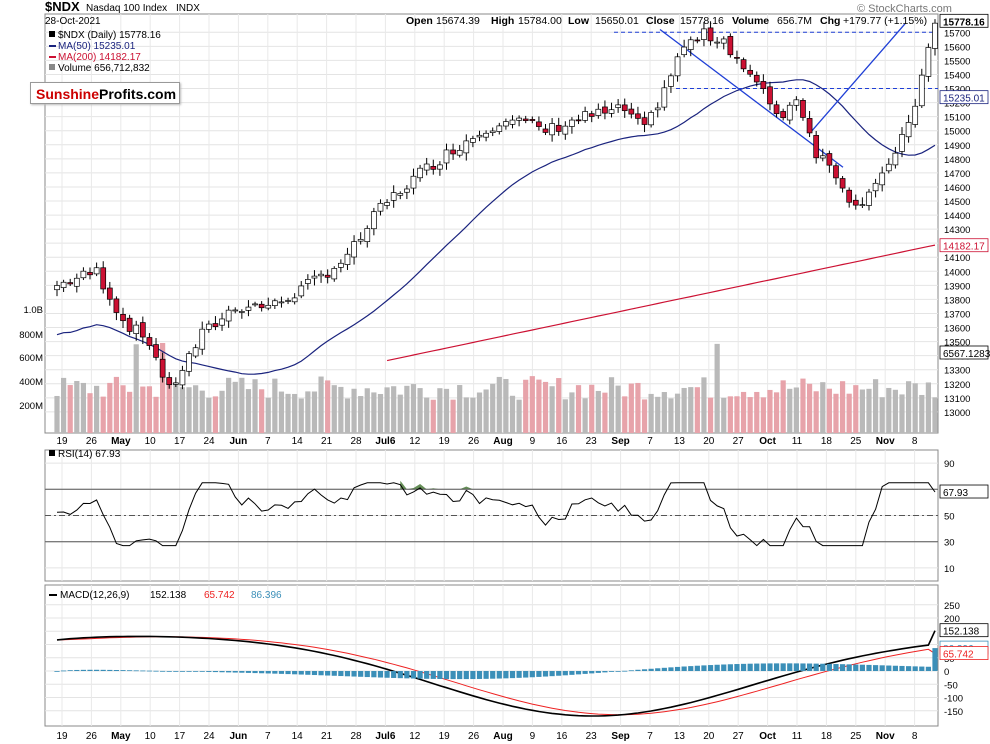 The height and width of the screenshot is (744, 990). What do you see at coordinates (533, 441) in the screenshot?
I see `x-tick-label: 9` at bounding box center [533, 441].